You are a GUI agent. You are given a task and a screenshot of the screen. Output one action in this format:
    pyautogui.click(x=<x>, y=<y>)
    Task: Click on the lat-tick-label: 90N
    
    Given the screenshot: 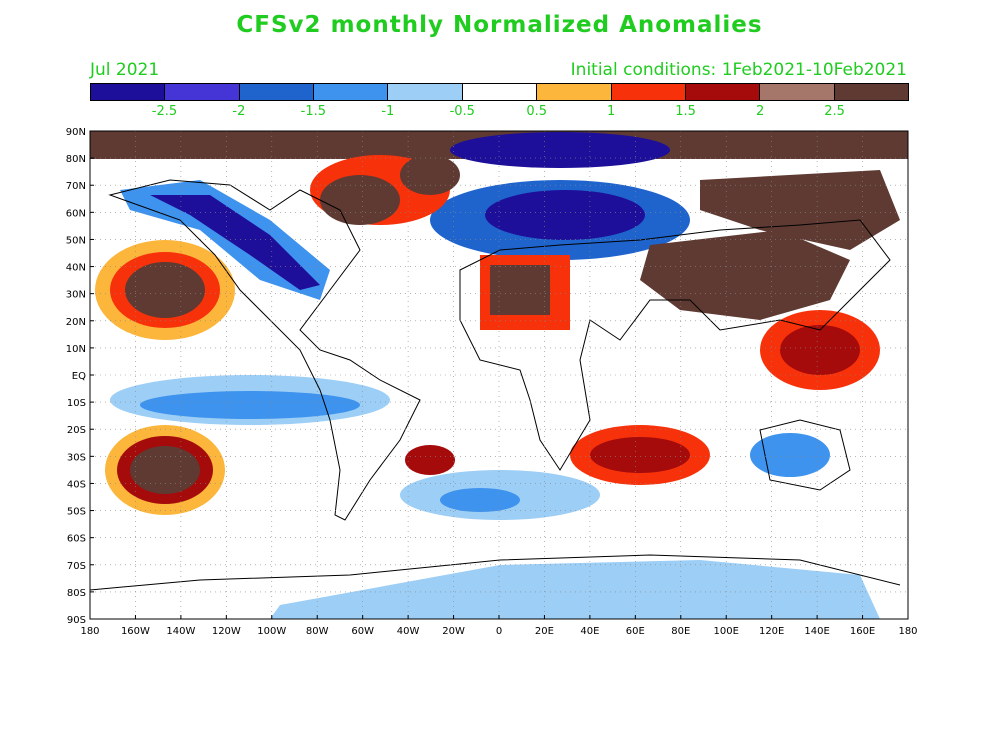 What is the action you would take?
    pyautogui.click(x=76, y=132)
    